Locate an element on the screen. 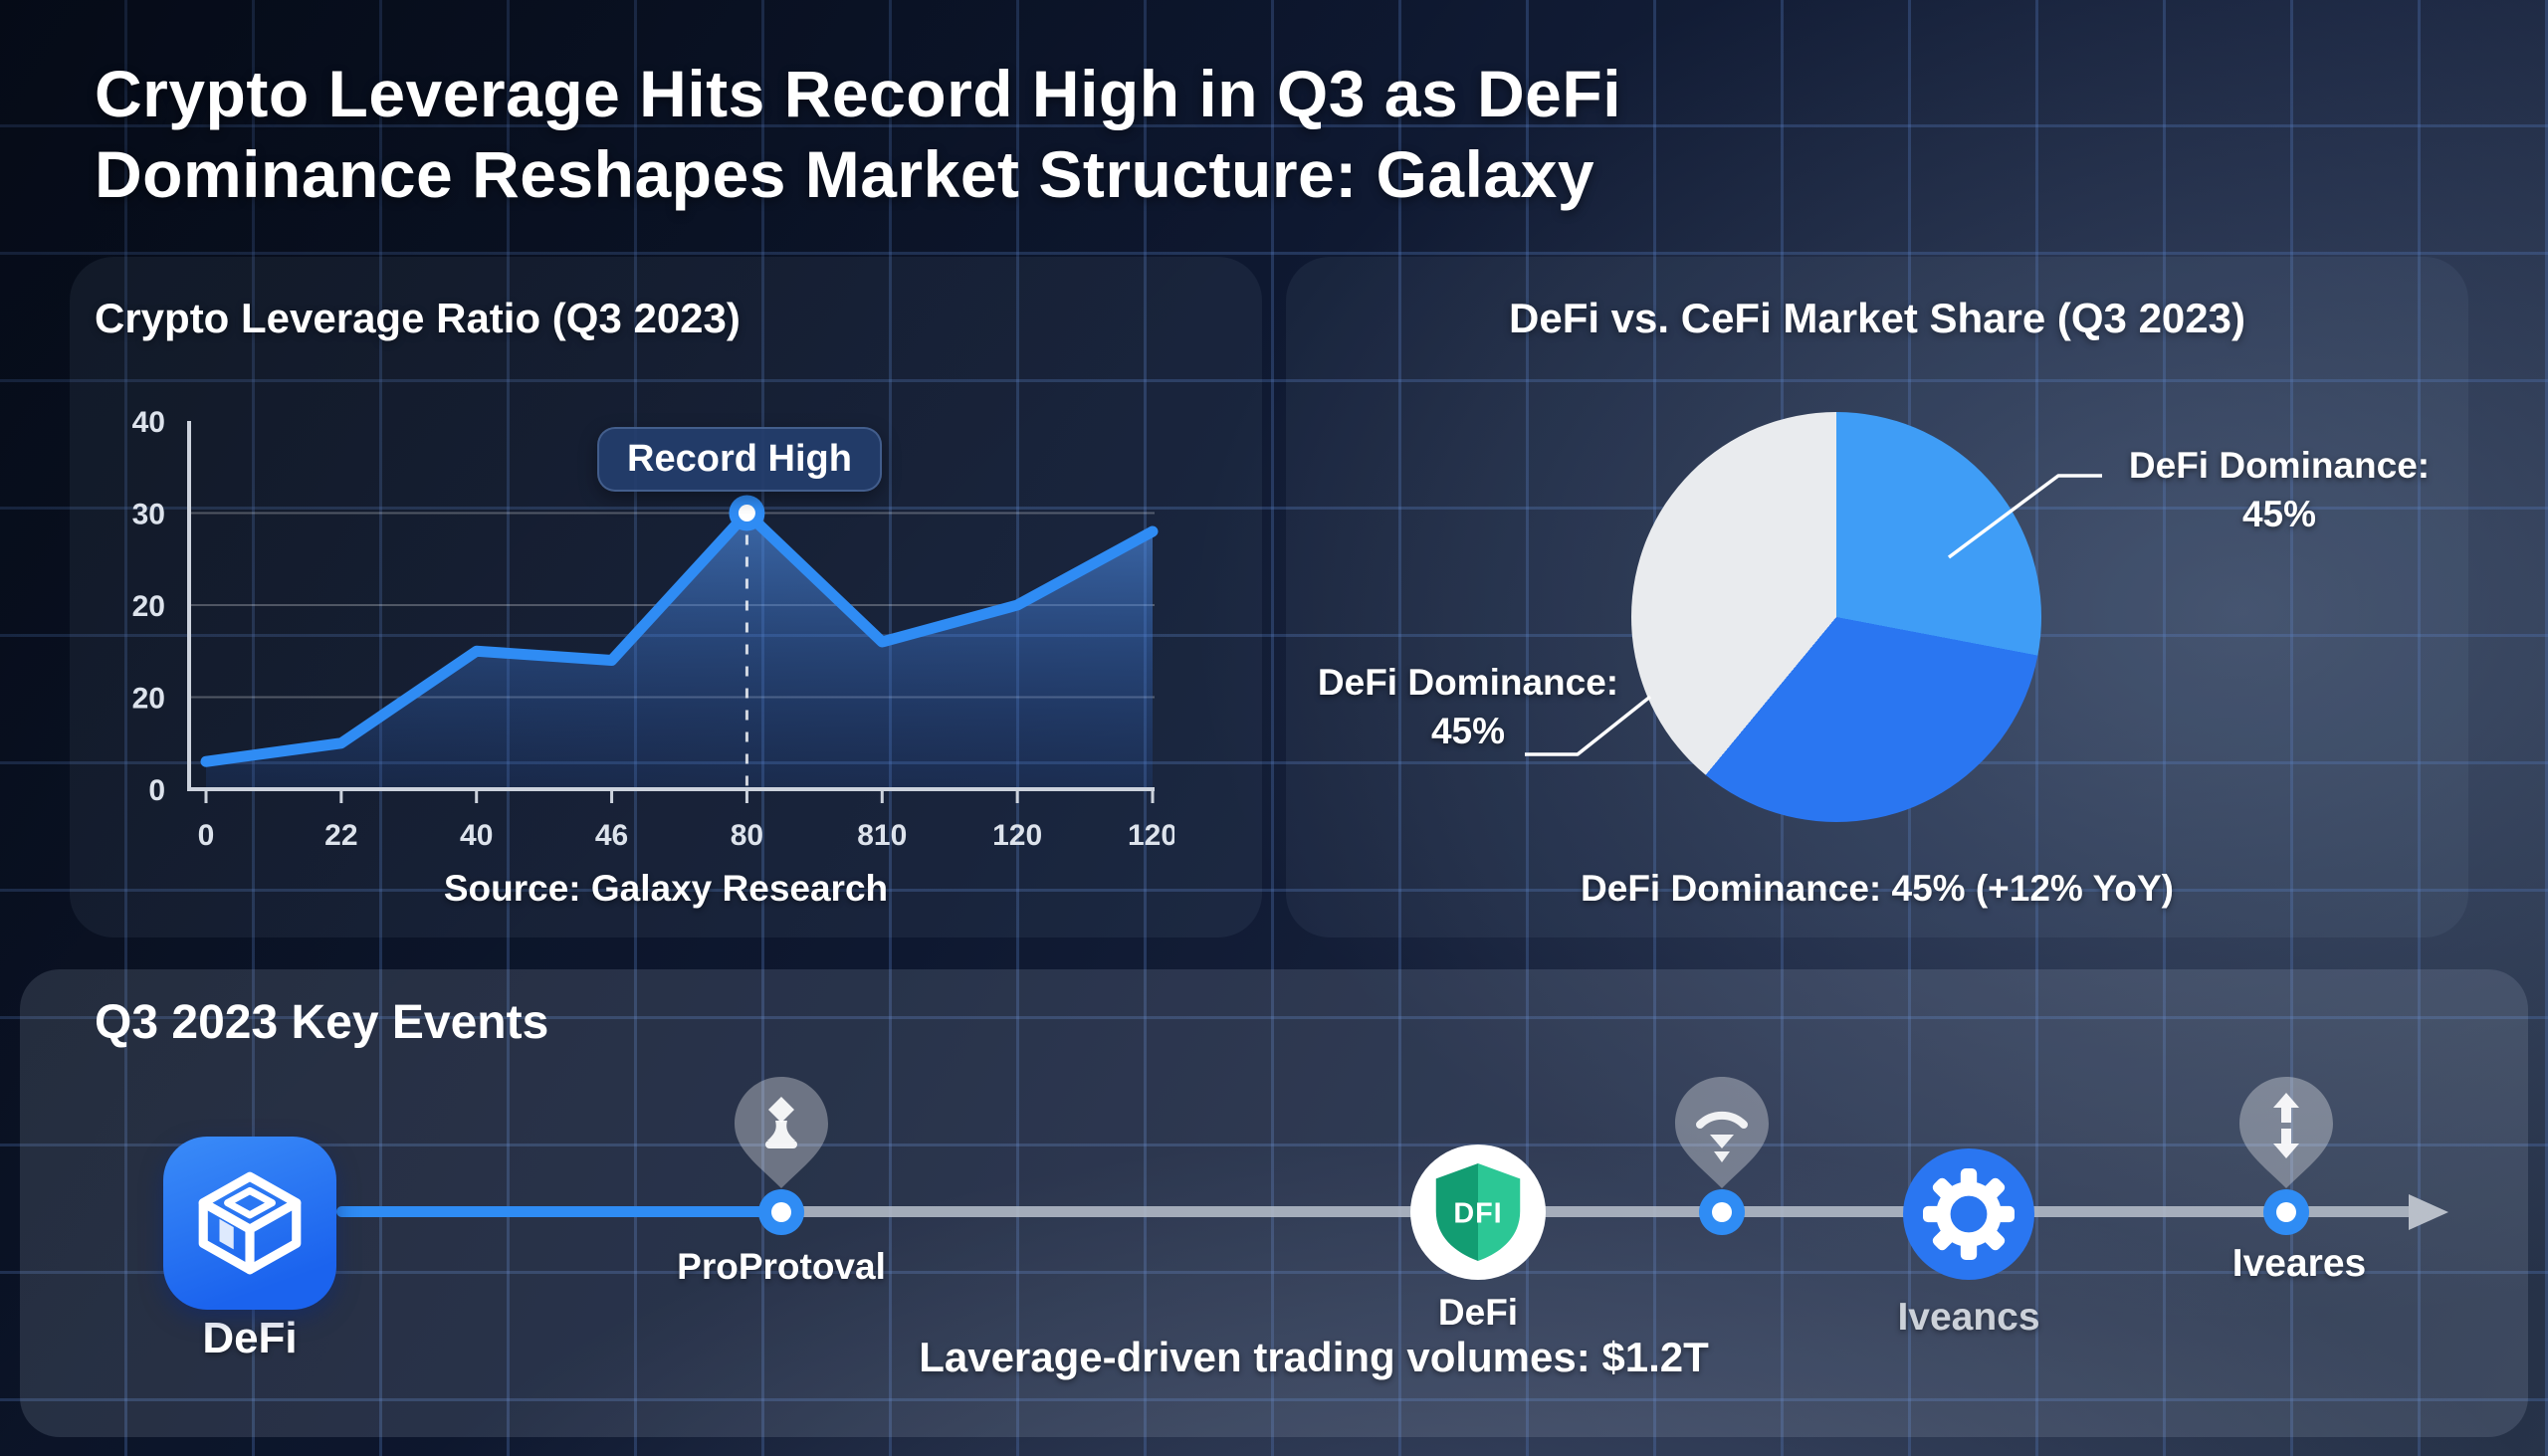 This screenshot has width=2548, height=1456. timeline-segment-blue is located at coordinates (558, 1211).